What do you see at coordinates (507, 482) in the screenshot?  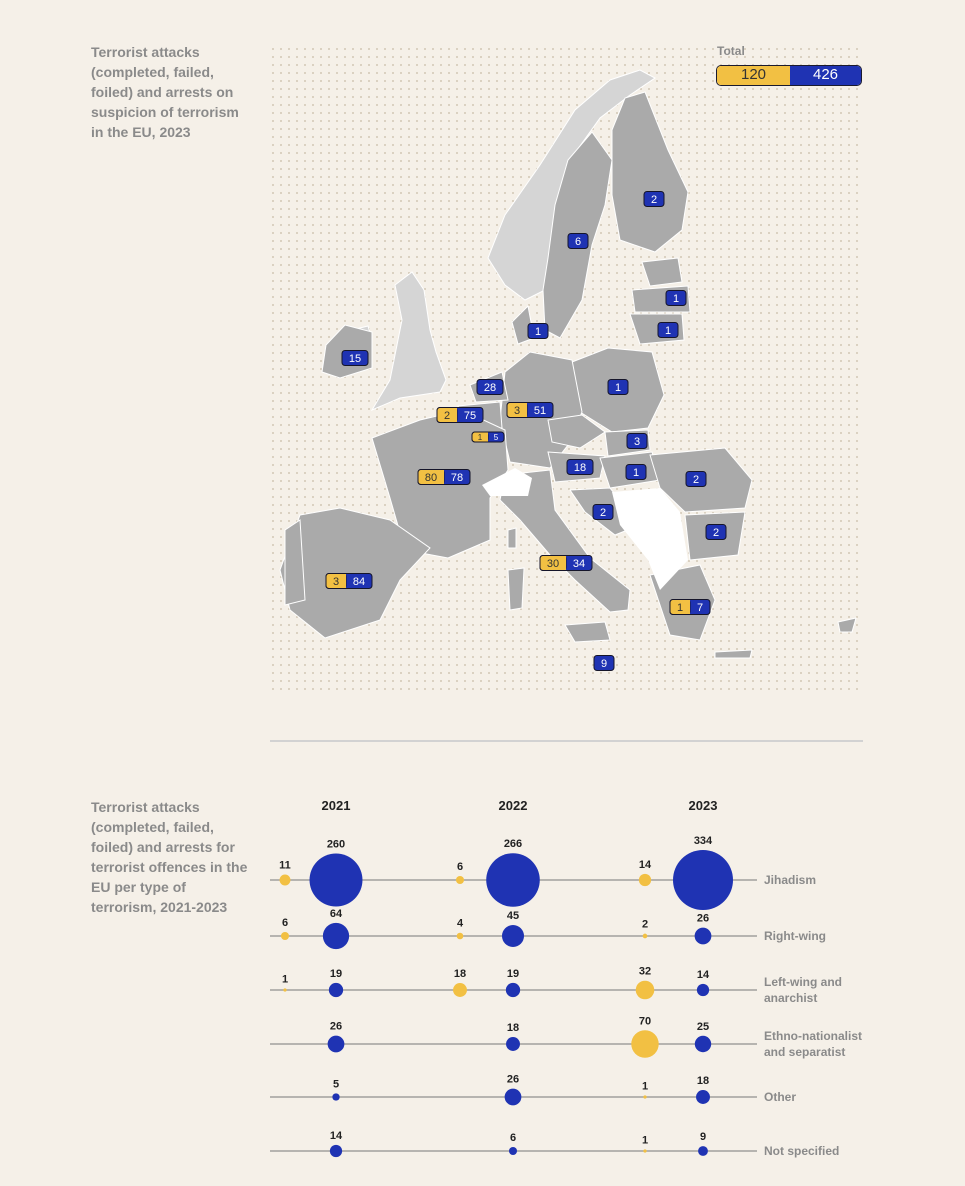 I see `switzerland-shape` at bounding box center [507, 482].